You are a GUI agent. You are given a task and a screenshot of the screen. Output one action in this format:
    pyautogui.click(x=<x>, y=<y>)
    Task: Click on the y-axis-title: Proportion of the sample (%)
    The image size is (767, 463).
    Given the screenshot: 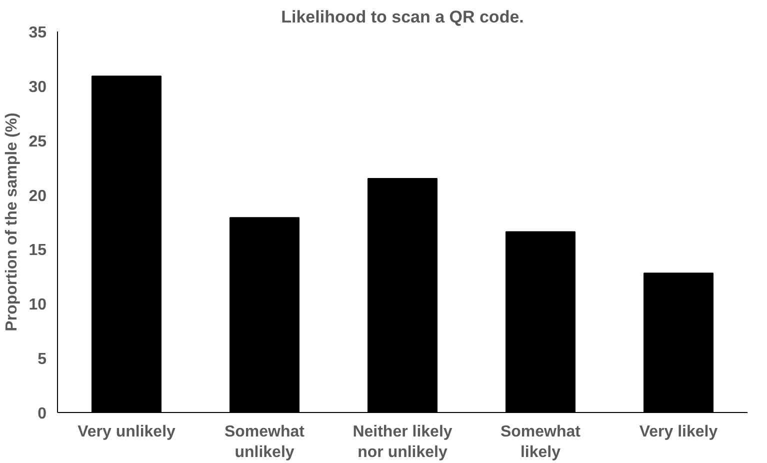 What is the action you would take?
    pyautogui.click(x=12, y=222)
    